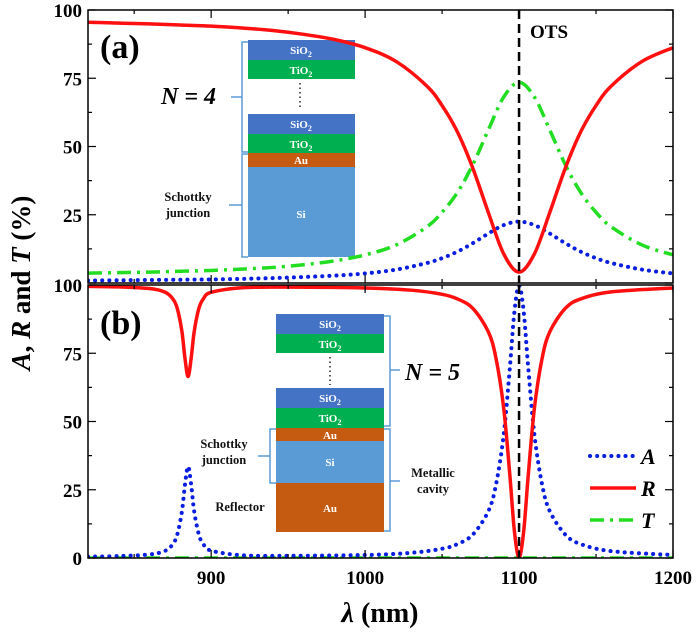 This screenshot has width=700, height=639. Describe the element at coordinates (432, 373) in the screenshot. I see `n5-label: N = 5` at that location.